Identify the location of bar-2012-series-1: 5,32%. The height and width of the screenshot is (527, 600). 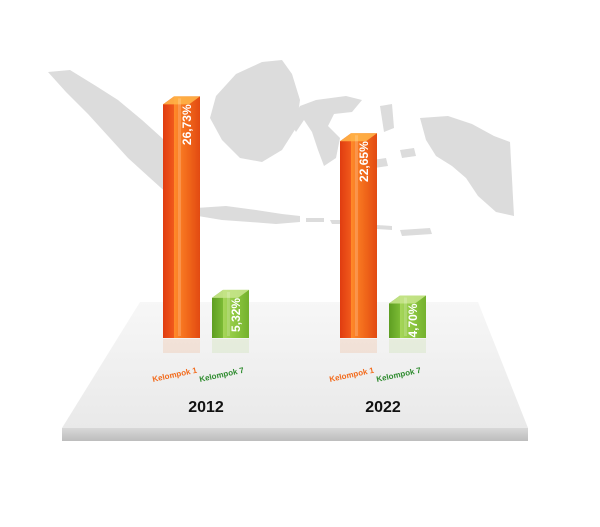
(230, 321).